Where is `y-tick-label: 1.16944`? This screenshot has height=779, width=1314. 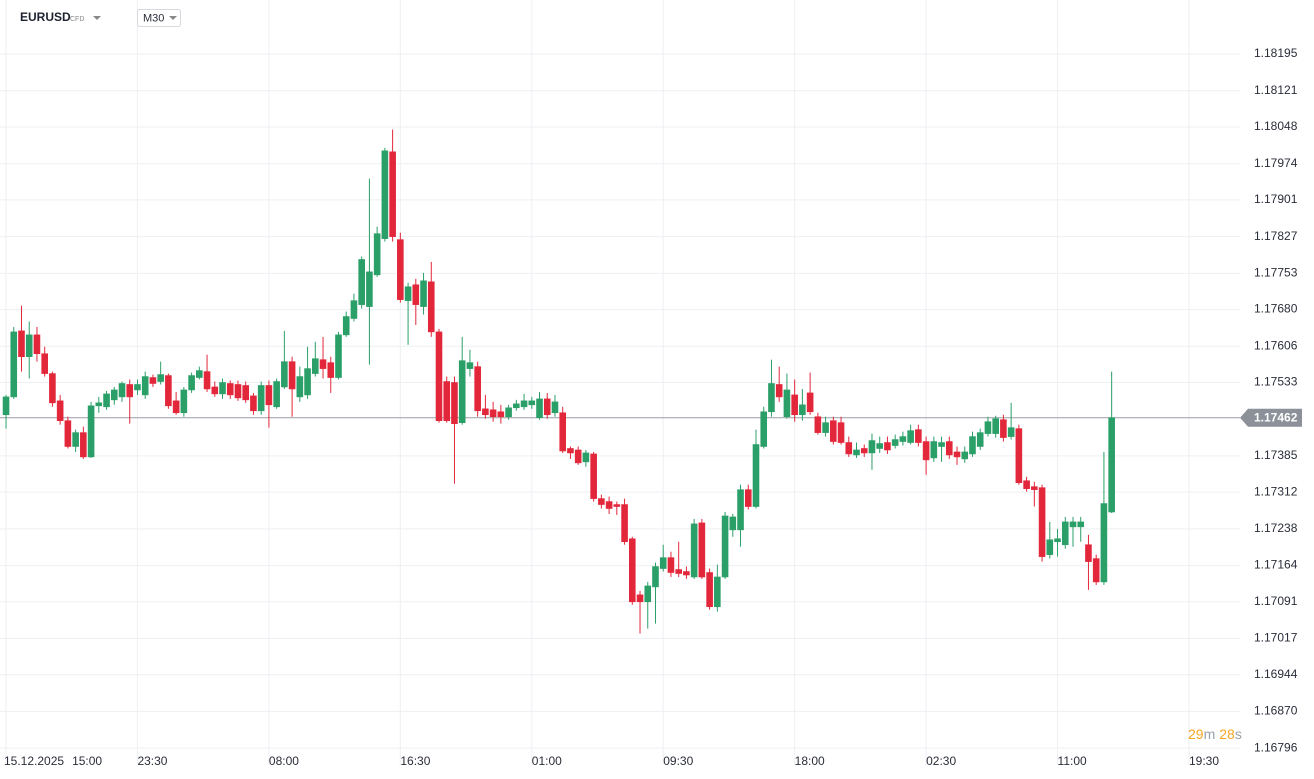 y-tick-label: 1.16944 is located at coordinates (1276, 674).